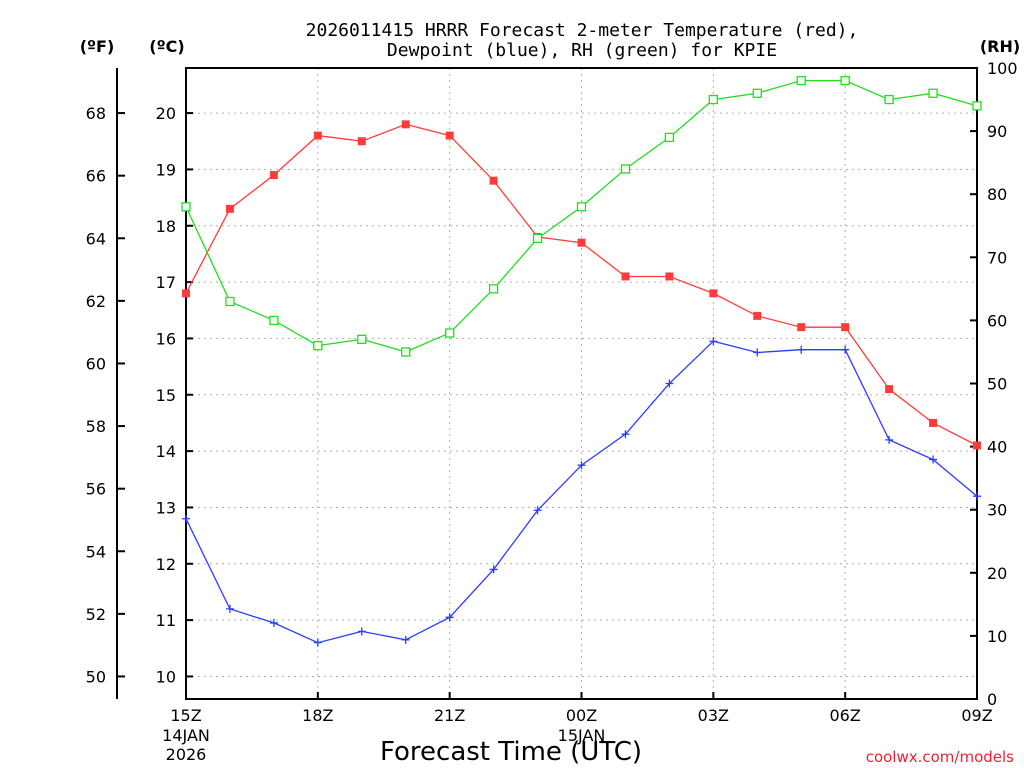 Image resolution: width=1024 pixels, height=768 pixels. I want to click on celsius-tick-label: 17, so click(166, 282).